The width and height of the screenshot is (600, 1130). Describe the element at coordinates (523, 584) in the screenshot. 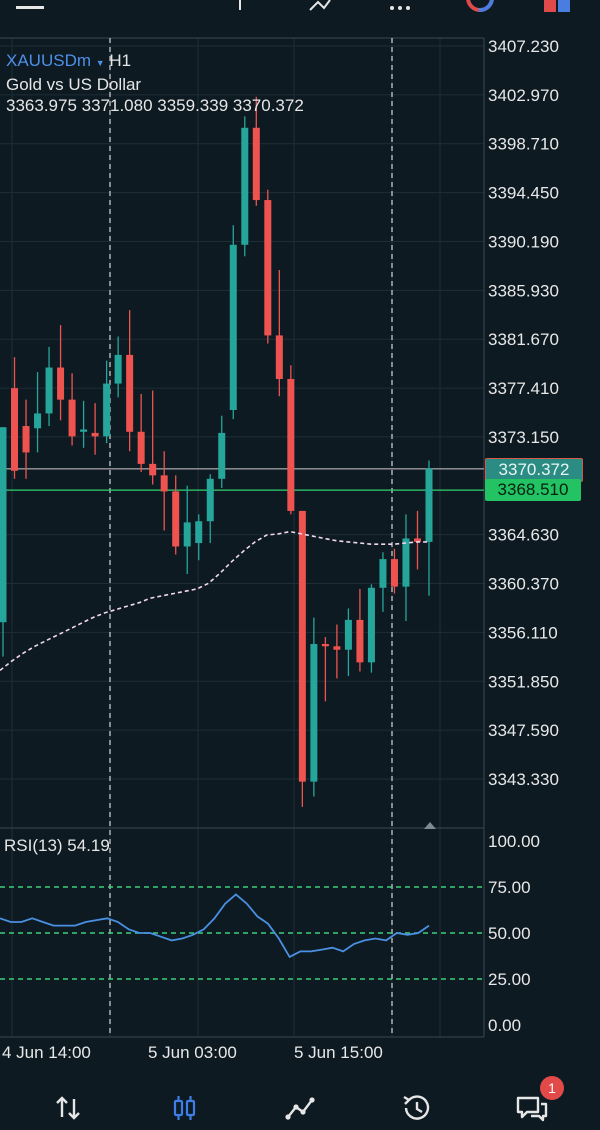

I see `price-tick-label: 3360.370` at that location.